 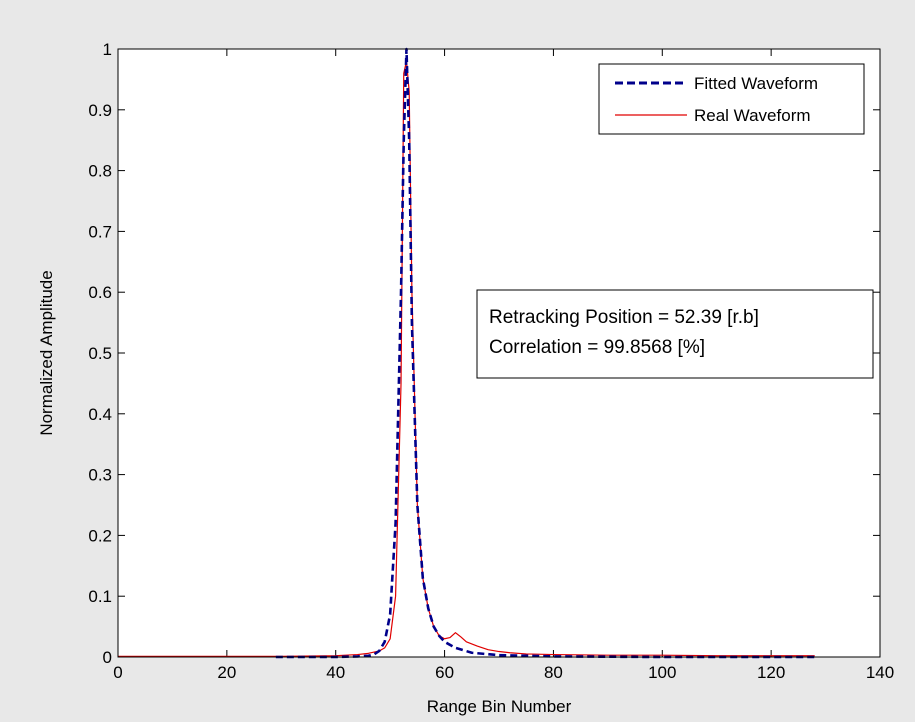 What do you see at coordinates (107, 49) in the screenshot?
I see `y-tick-label: 1` at bounding box center [107, 49].